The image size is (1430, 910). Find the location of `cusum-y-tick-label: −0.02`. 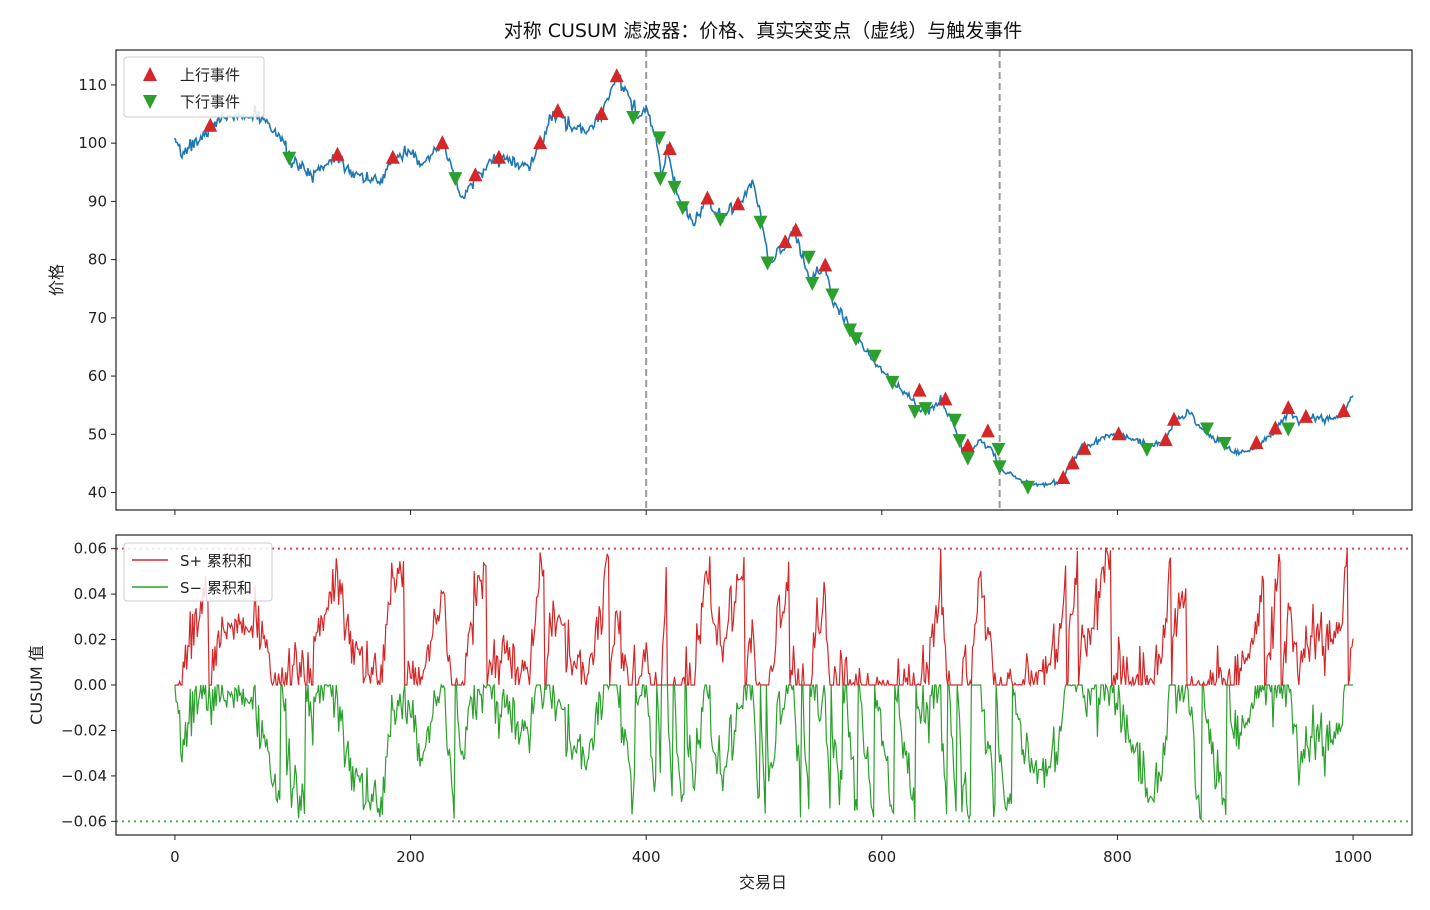

cusum-y-tick-label: −0.02 is located at coordinates (84, 730).